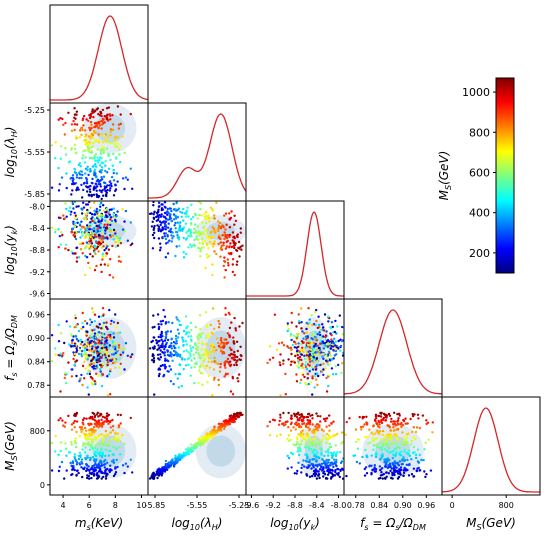  Describe the element at coordinates (11, 348) in the screenshot. I see `y-axis-label-fs: fs​ = Ωs​/ΩDM​` at that location.